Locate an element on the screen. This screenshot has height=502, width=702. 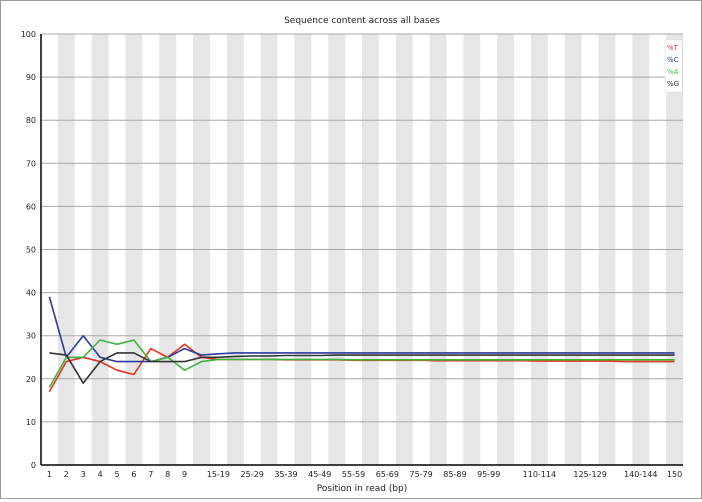
x-tick-label: 15-19 is located at coordinates (218, 474).